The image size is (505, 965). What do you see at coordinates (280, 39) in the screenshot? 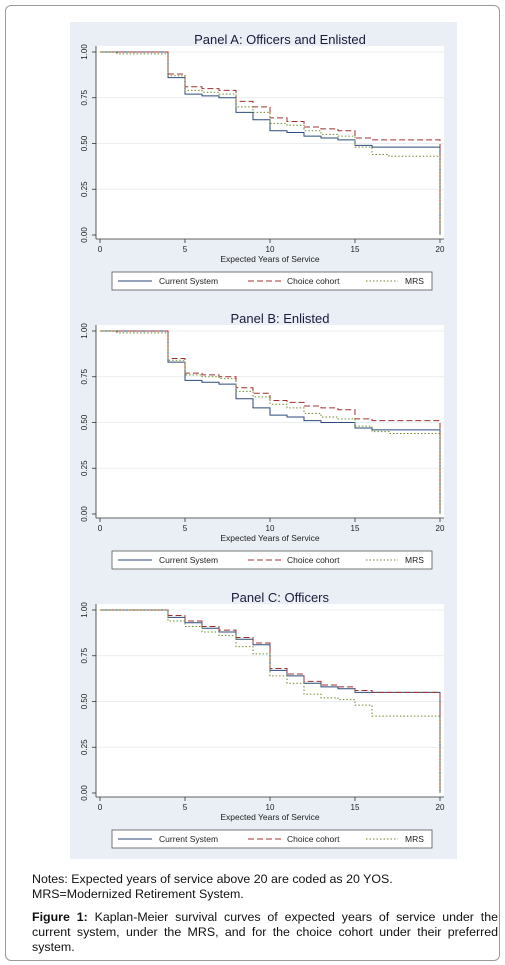
I see `chart-title: Panel A: Officers and Enlisted` at bounding box center [280, 39].